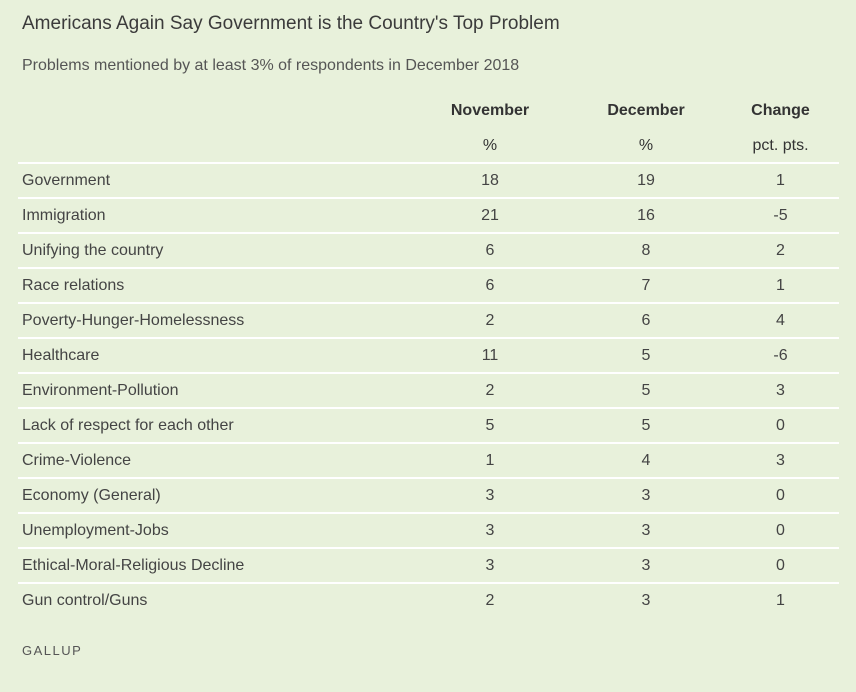  What do you see at coordinates (428, 495) in the screenshot?
I see `table-row: Economy (General) 3 3 0` at bounding box center [428, 495].